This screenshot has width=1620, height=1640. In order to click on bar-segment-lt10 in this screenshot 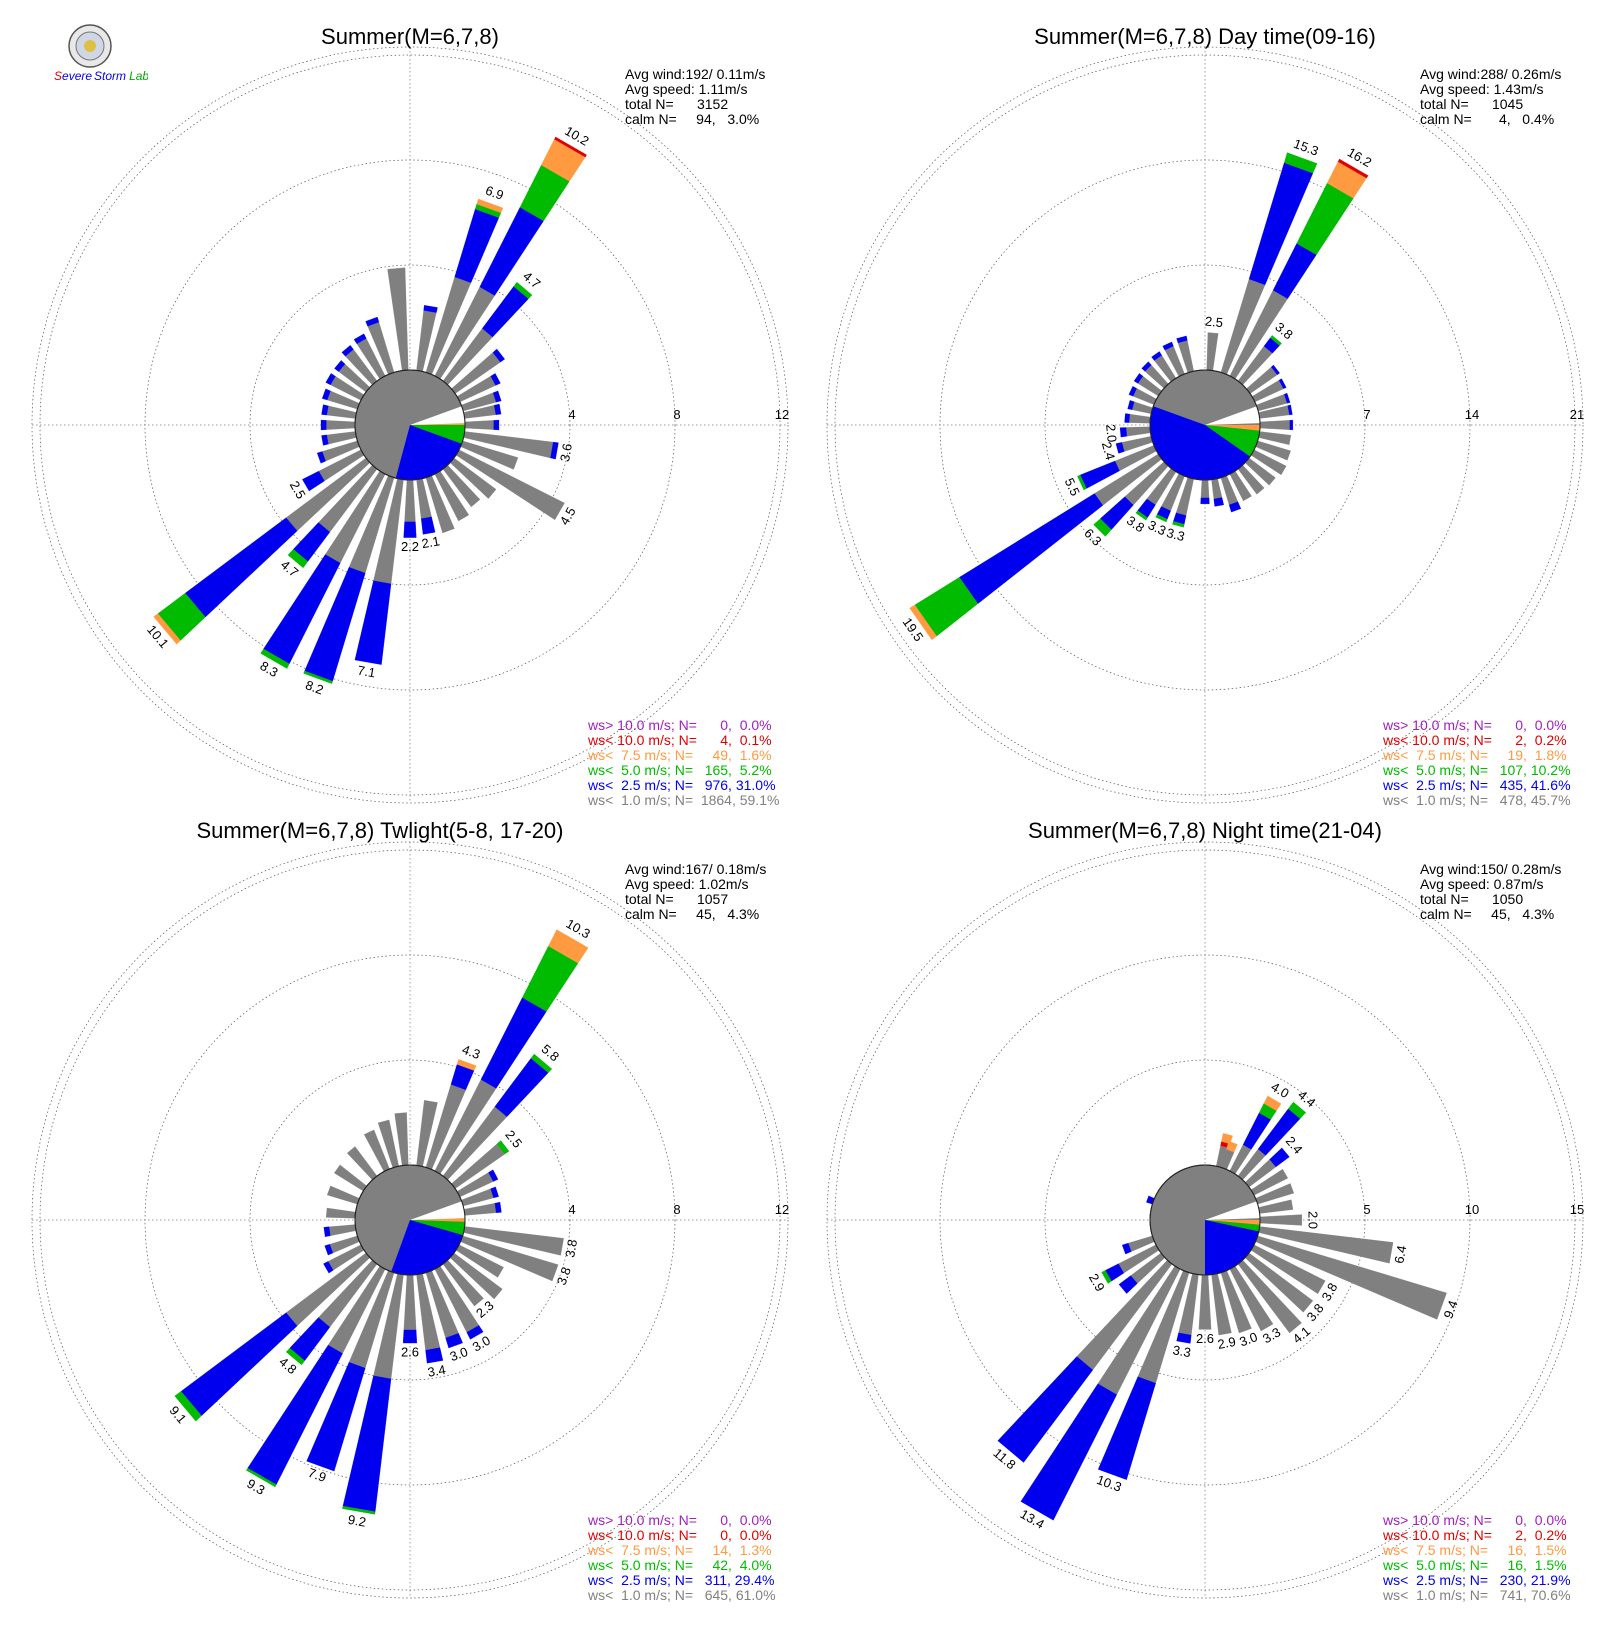, I will do `click(570, 147)`.